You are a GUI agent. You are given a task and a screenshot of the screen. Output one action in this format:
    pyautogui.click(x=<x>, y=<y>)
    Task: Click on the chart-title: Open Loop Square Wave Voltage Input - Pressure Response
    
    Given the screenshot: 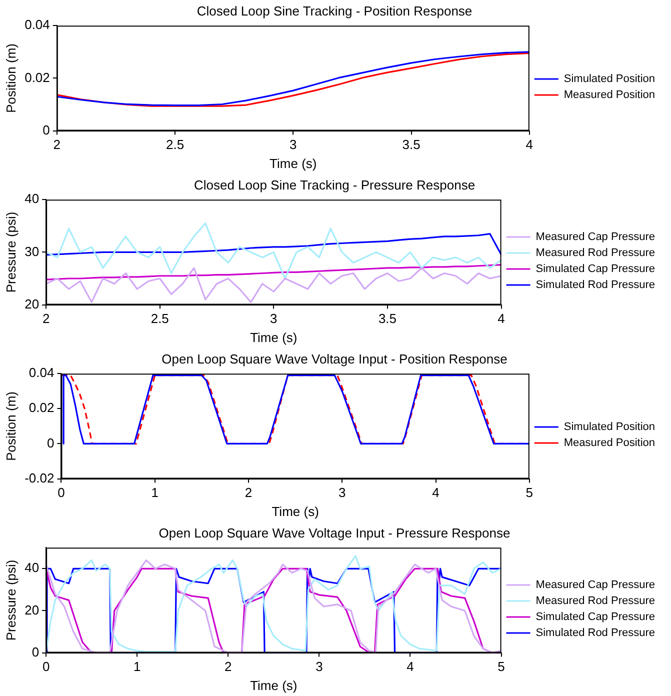 What is the action you would take?
    pyautogui.click(x=334, y=532)
    